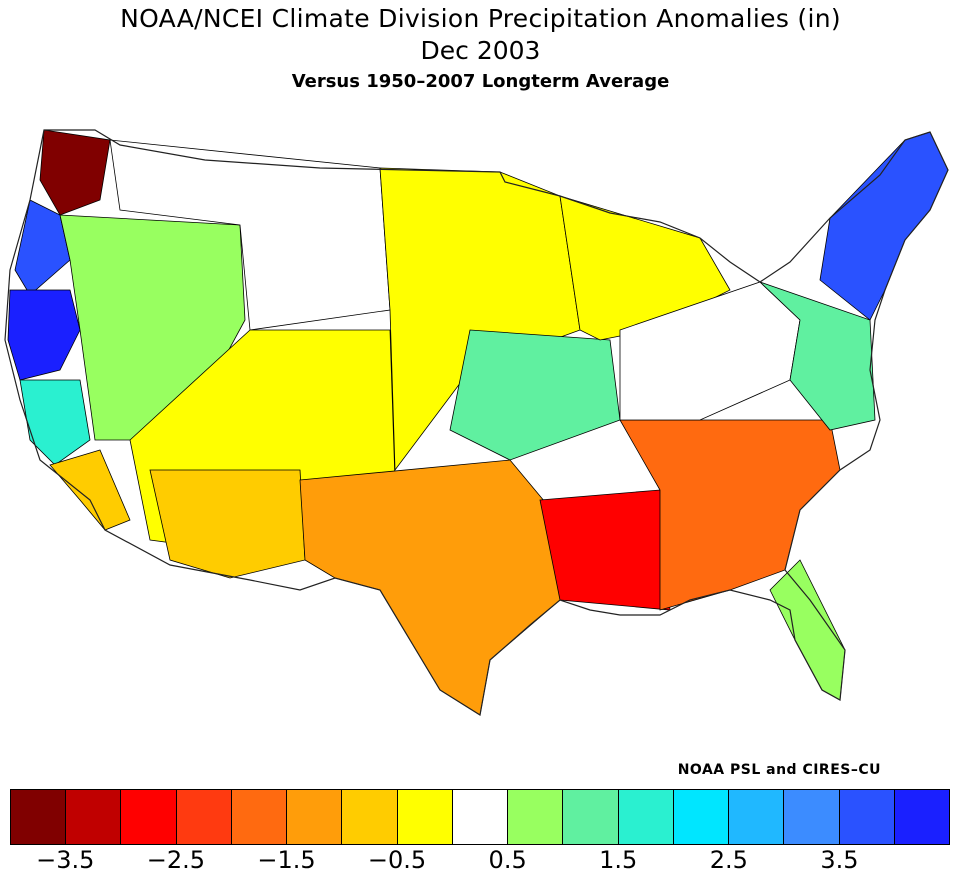  What do you see at coordinates (90, 490) in the screenshot?
I see `region-southern-california` at bounding box center [90, 490].